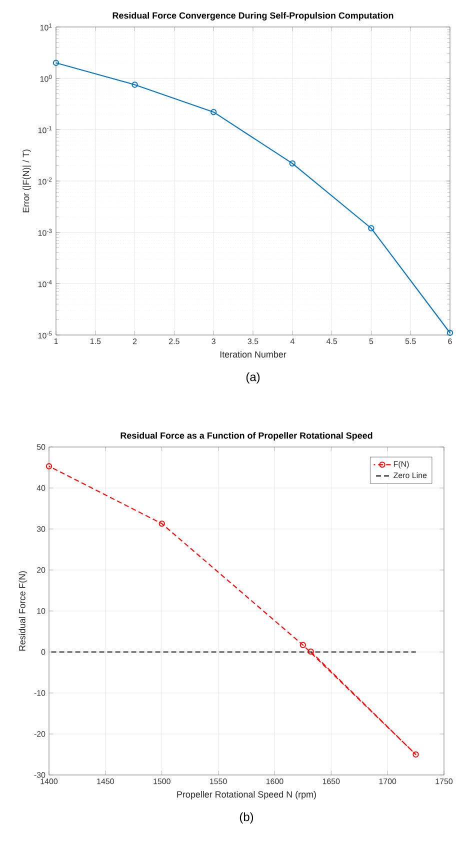 The height and width of the screenshot is (846, 468). I want to click on text: (a), so click(253, 378).